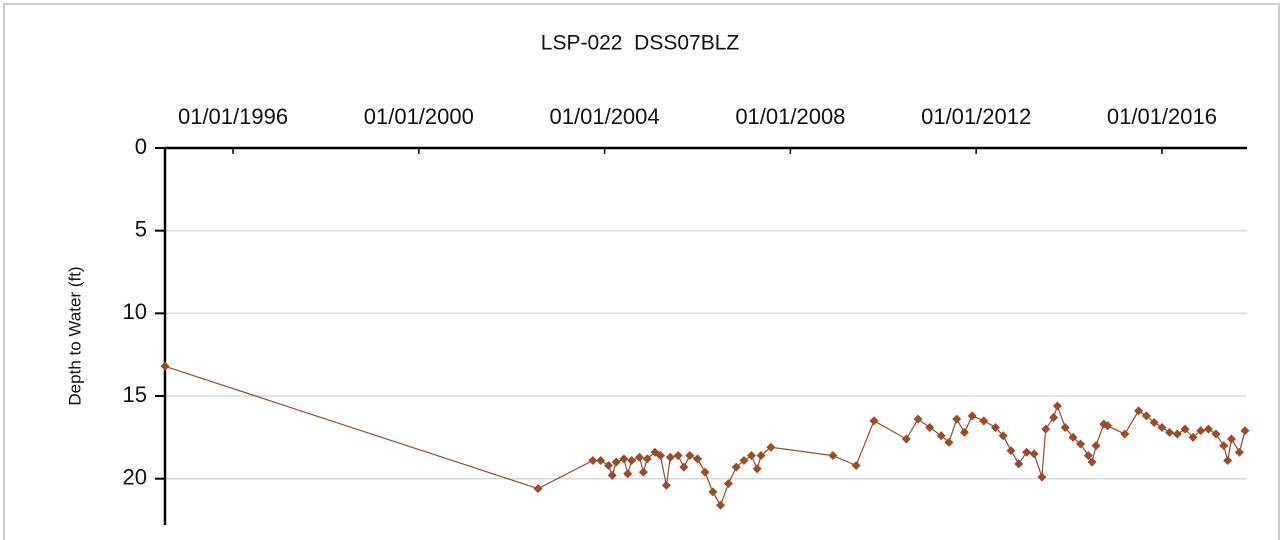  What do you see at coordinates (141, 146) in the screenshot?
I see `y-tick-label: 0` at bounding box center [141, 146].